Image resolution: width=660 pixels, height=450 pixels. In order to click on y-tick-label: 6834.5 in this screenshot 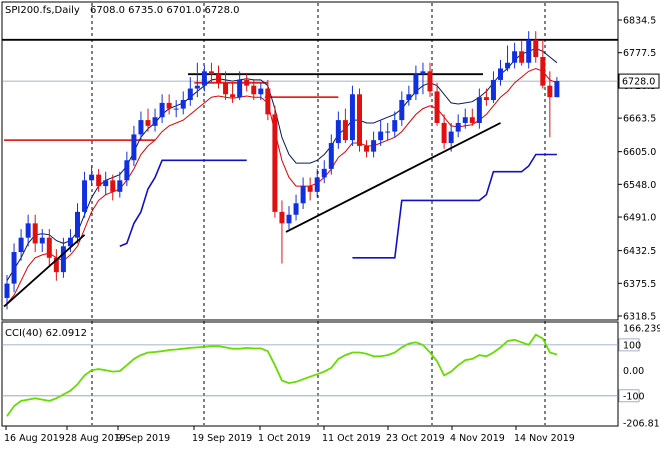, I will do `click(639, 21)`.